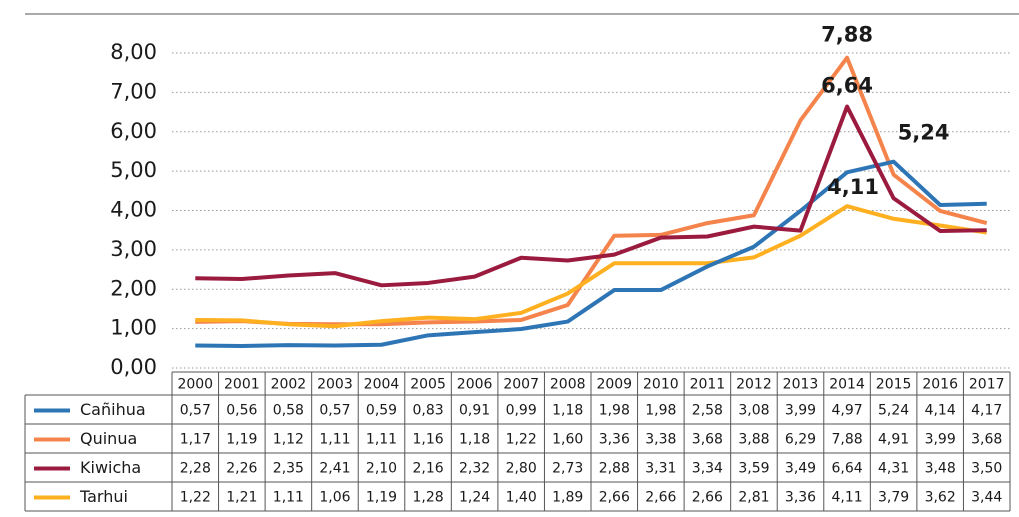  What do you see at coordinates (753, 411) in the screenshot?
I see `data-label: 3,08` at bounding box center [753, 411].